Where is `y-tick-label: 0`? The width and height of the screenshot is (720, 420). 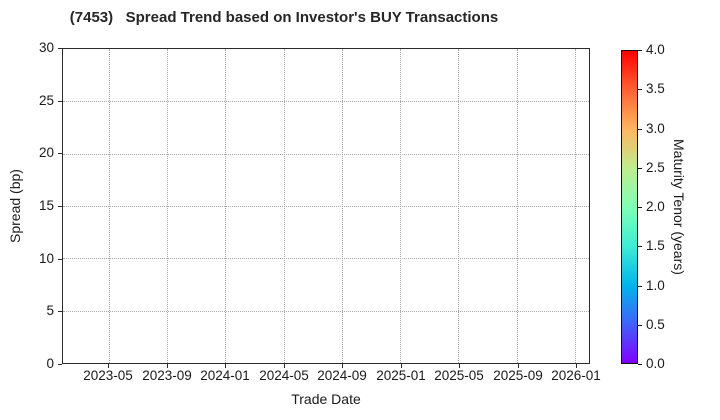
y-tick-label: 0 is located at coordinates (50, 363).